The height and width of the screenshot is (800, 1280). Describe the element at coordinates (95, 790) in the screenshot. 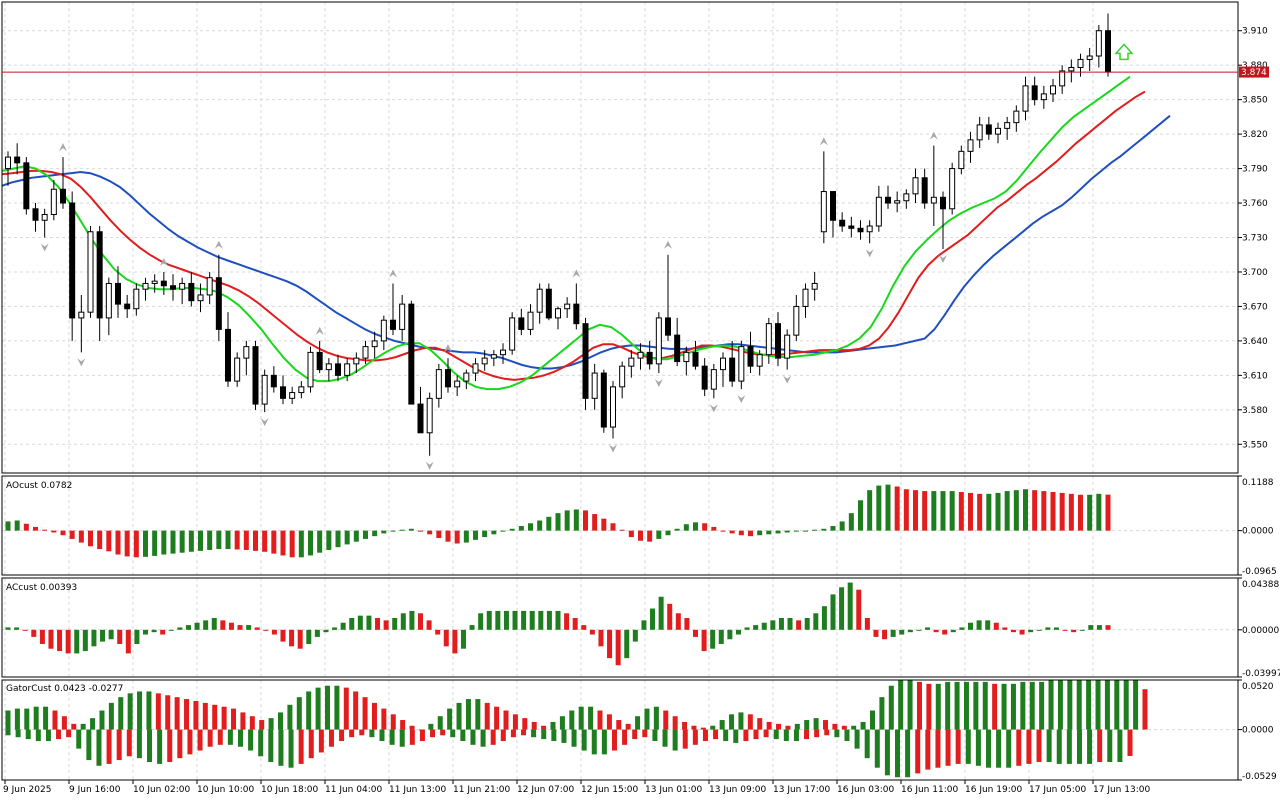

I see `x-tick-label: 9 Jun 16:00` at that location.